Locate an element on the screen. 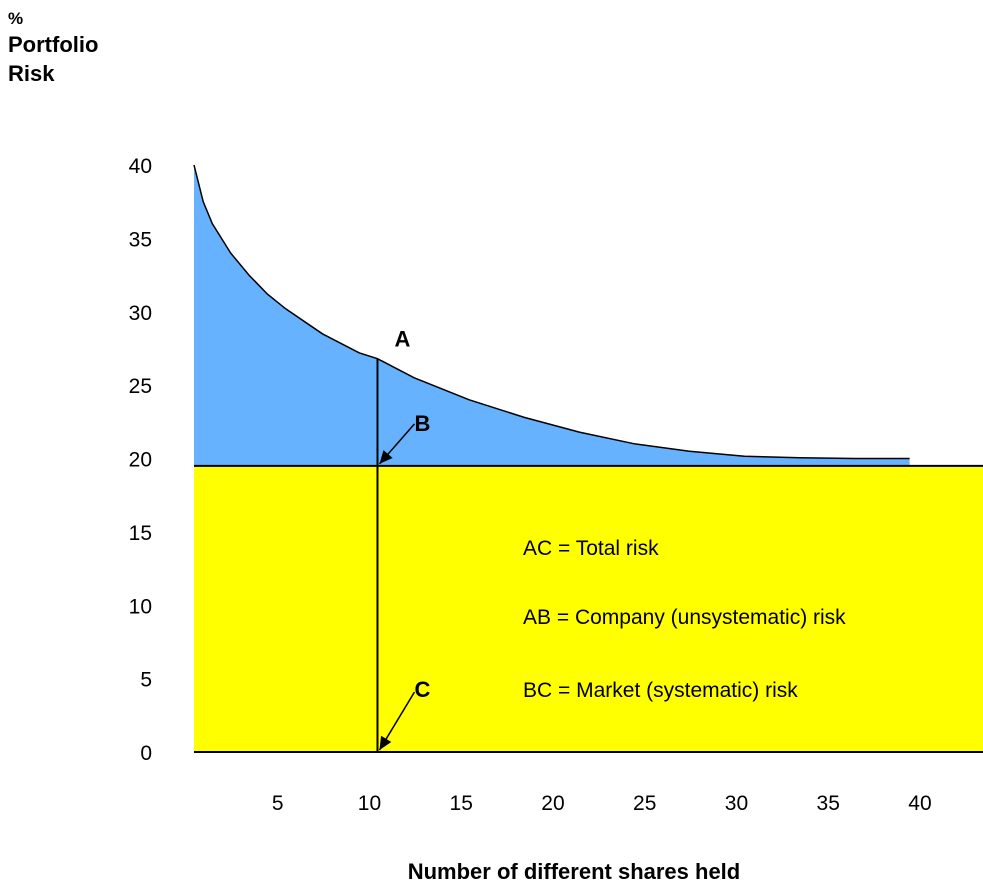 The height and width of the screenshot is (894, 983). y-tick-label: 5 is located at coordinates (146, 680).